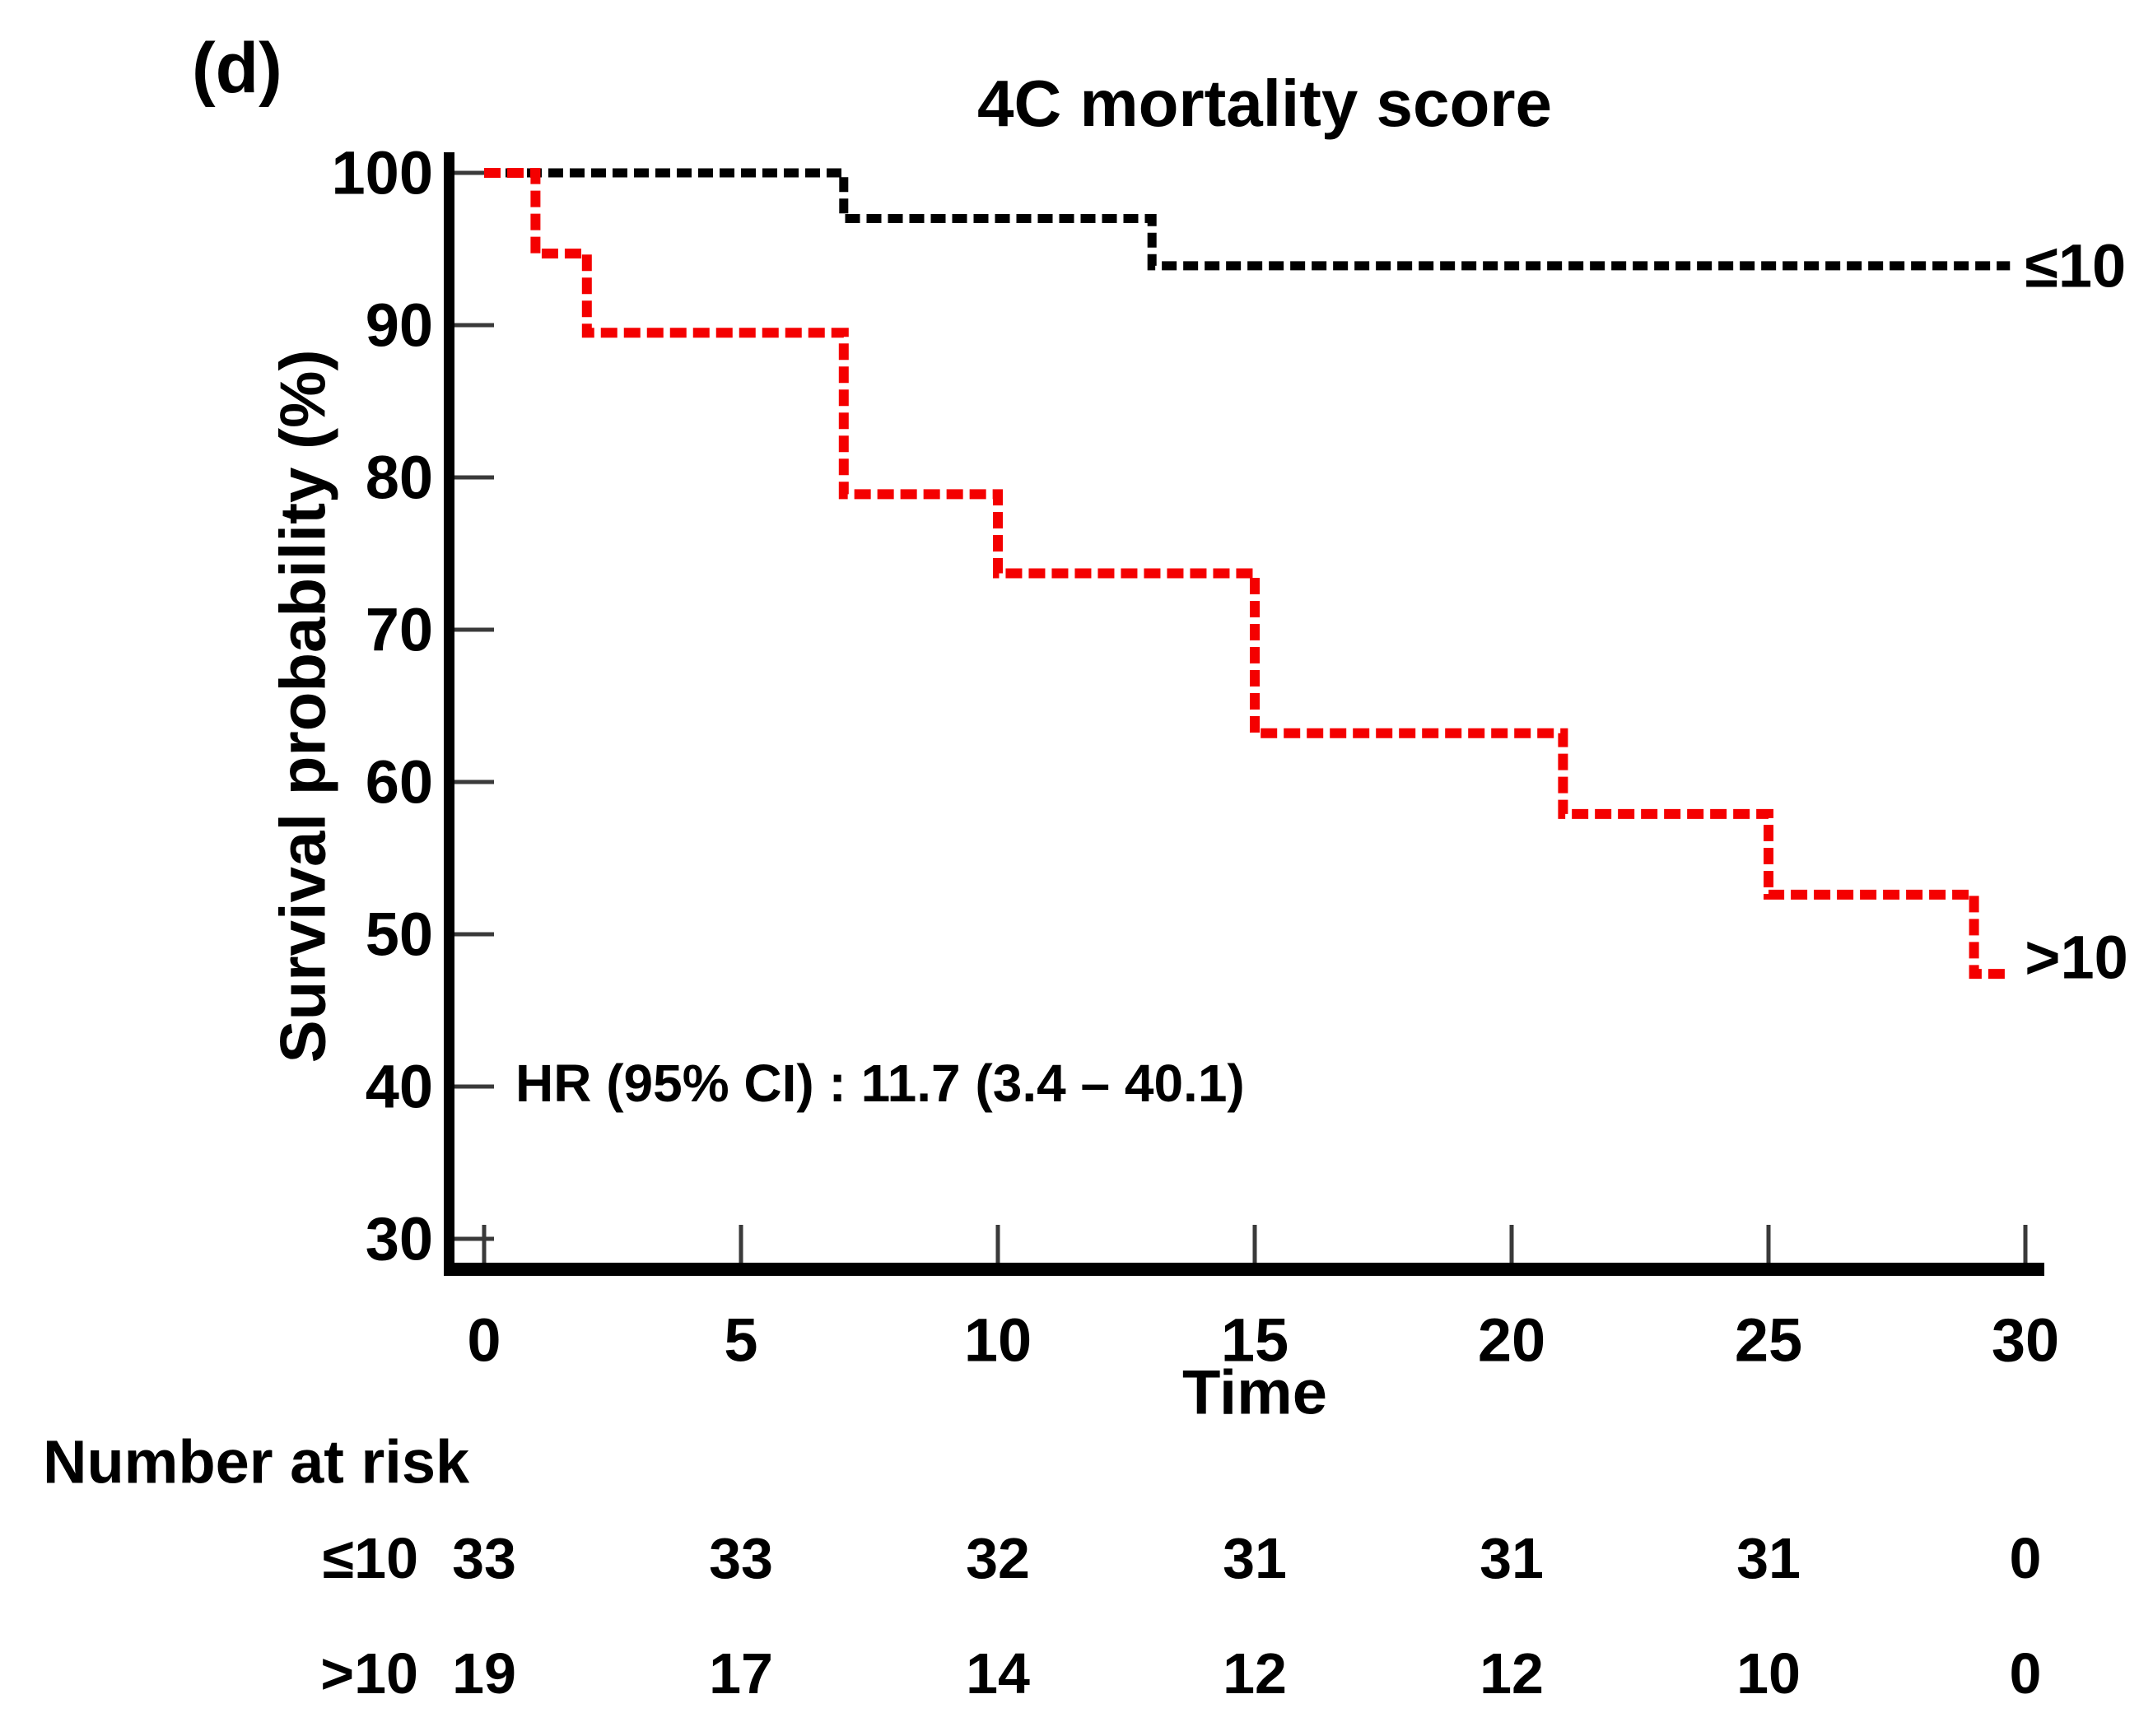  What do you see at coordinates (370, 1558) in the screenshot?
I see `risk-row-label: ≤10` at bounding box center [370, 1558].